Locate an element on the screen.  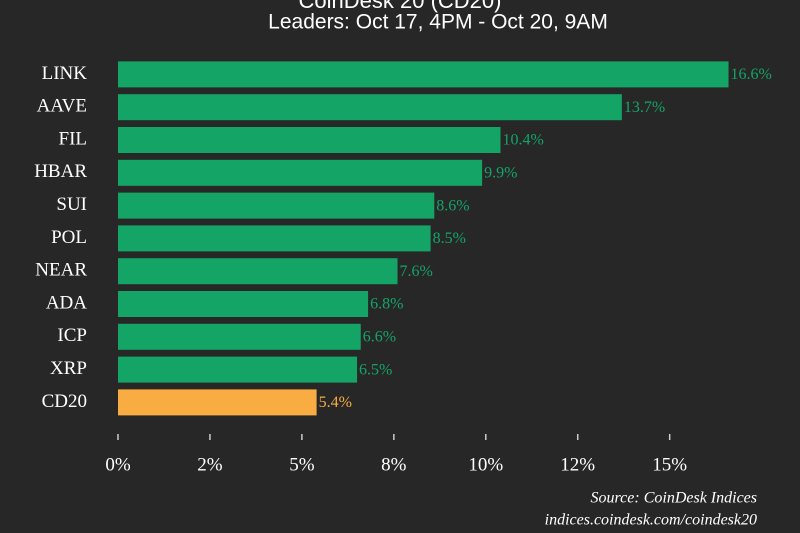
value-label: 13.7% is located at coordinates (644, 107).